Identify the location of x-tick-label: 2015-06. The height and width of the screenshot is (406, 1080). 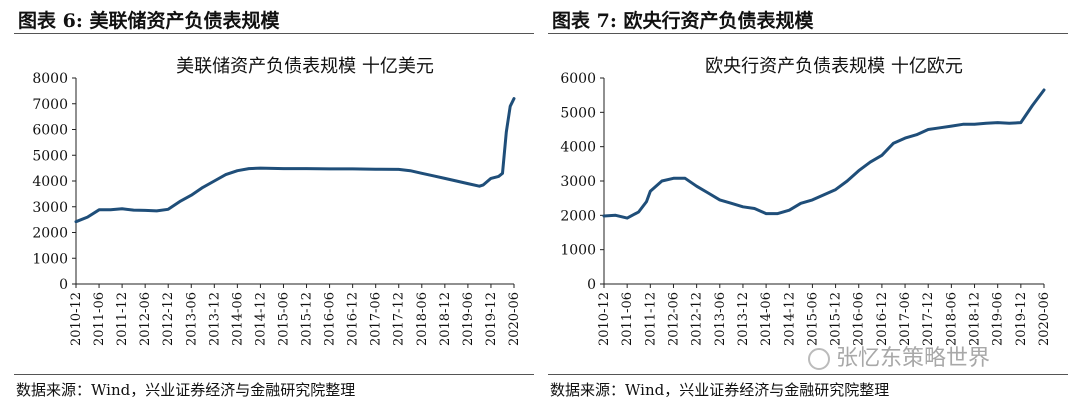
(283, 319).